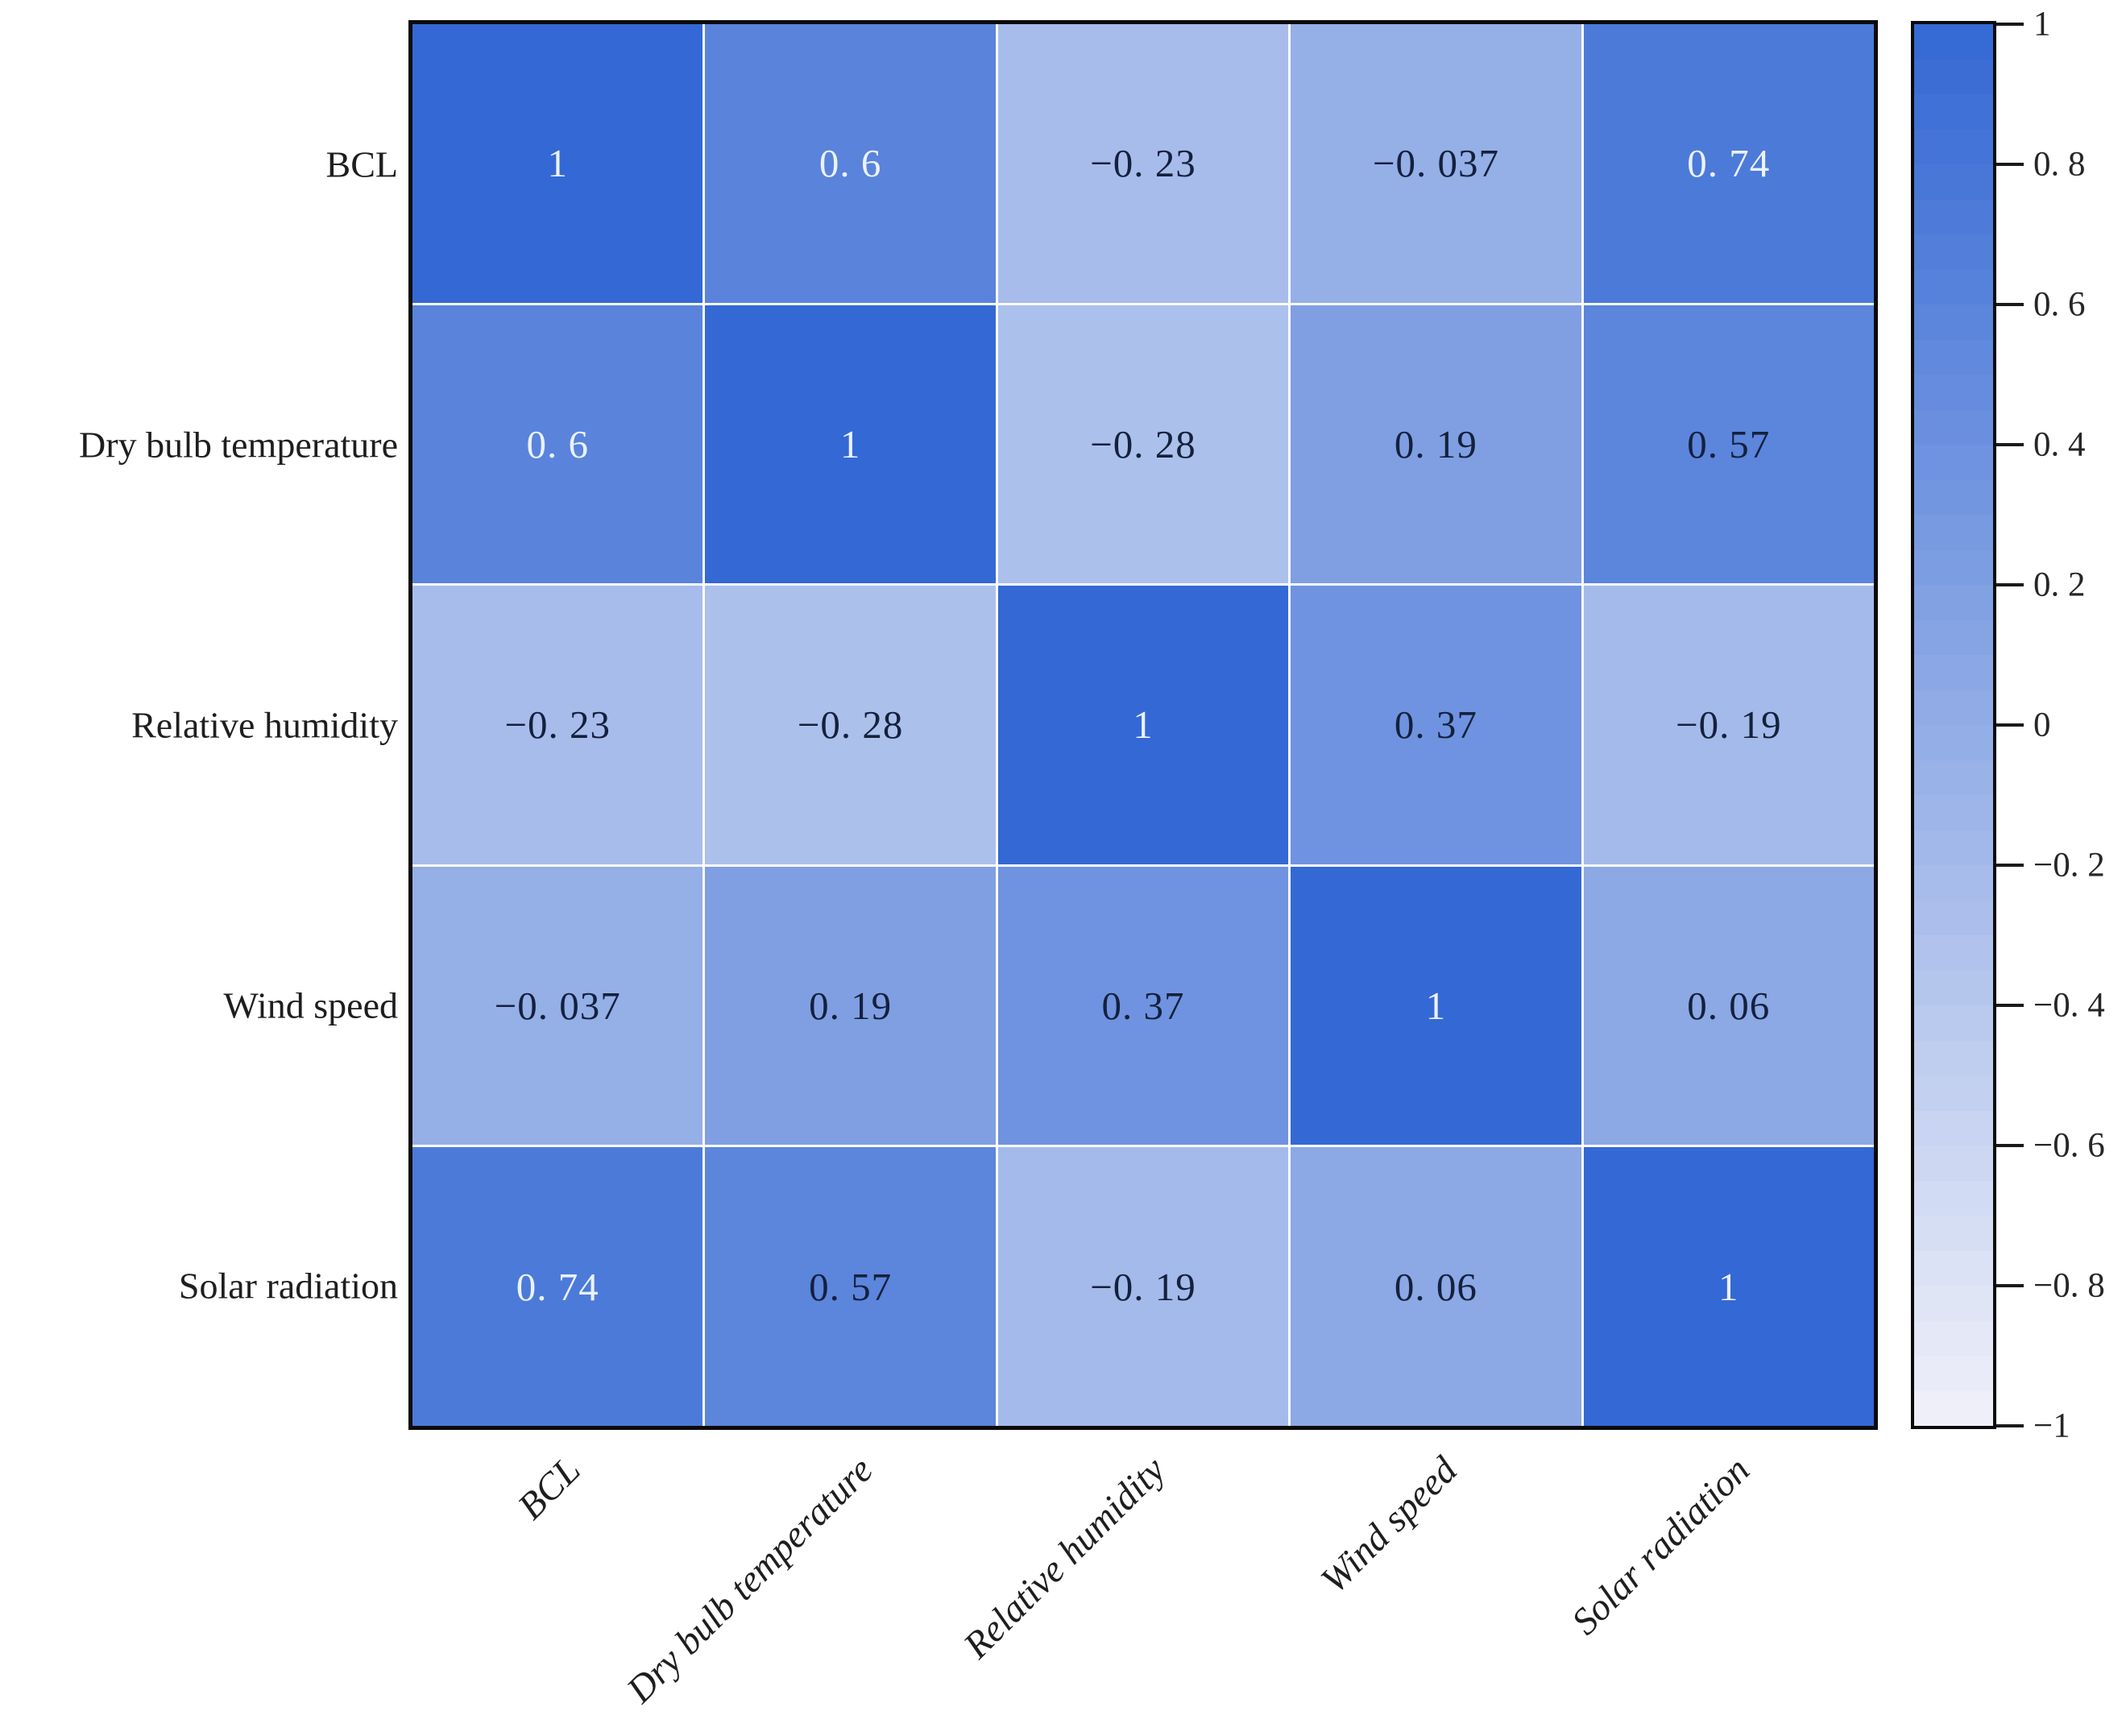 The height and width of the screenshot is (1736, 2126). What do you see at coordinates (2042, 25) in the screenshot?
I see `colorbar-tick-label: 1` at bounding box center [2042, 25].